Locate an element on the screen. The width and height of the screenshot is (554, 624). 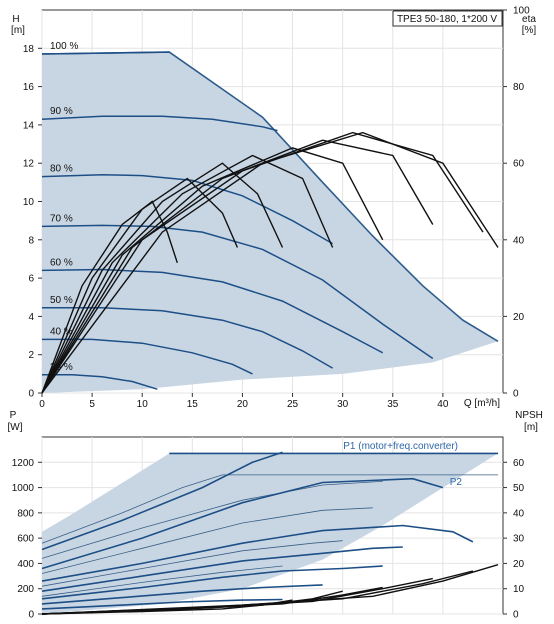
speed-curve-label: 90 % is located at coordinates (61, 111).